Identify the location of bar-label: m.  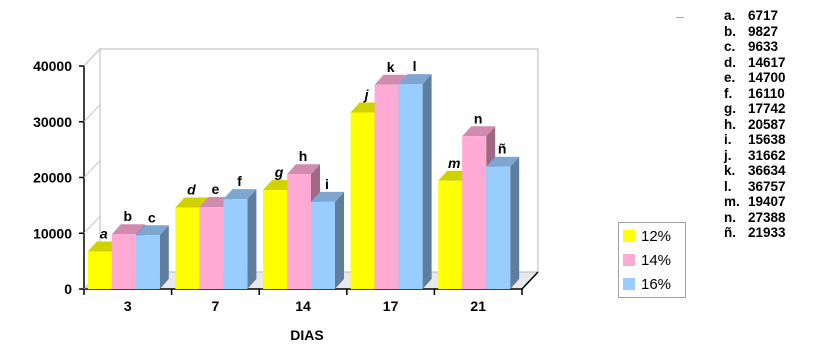
(454, 163).